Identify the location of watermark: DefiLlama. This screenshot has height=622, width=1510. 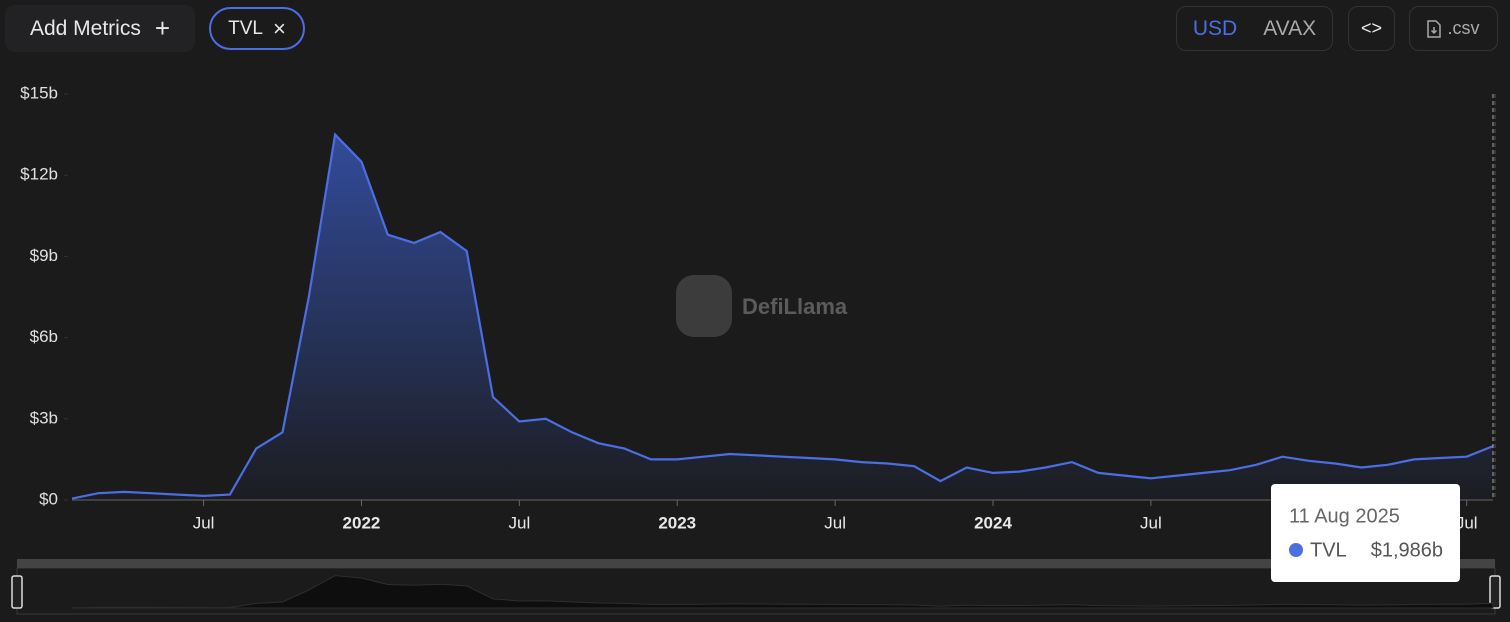
(762, 306).